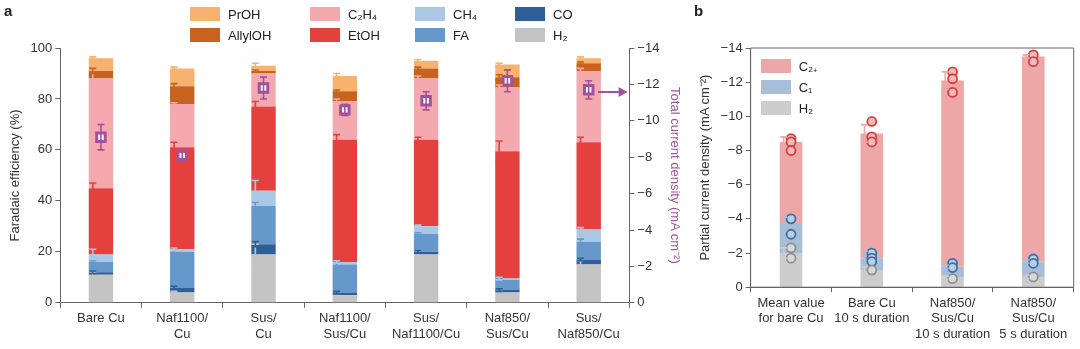 The height and width of the screenshot is (349, 1080). Describe the element at coordinates (731, 47) in the screenshot. I see `y-tick-label: −14` at that location.